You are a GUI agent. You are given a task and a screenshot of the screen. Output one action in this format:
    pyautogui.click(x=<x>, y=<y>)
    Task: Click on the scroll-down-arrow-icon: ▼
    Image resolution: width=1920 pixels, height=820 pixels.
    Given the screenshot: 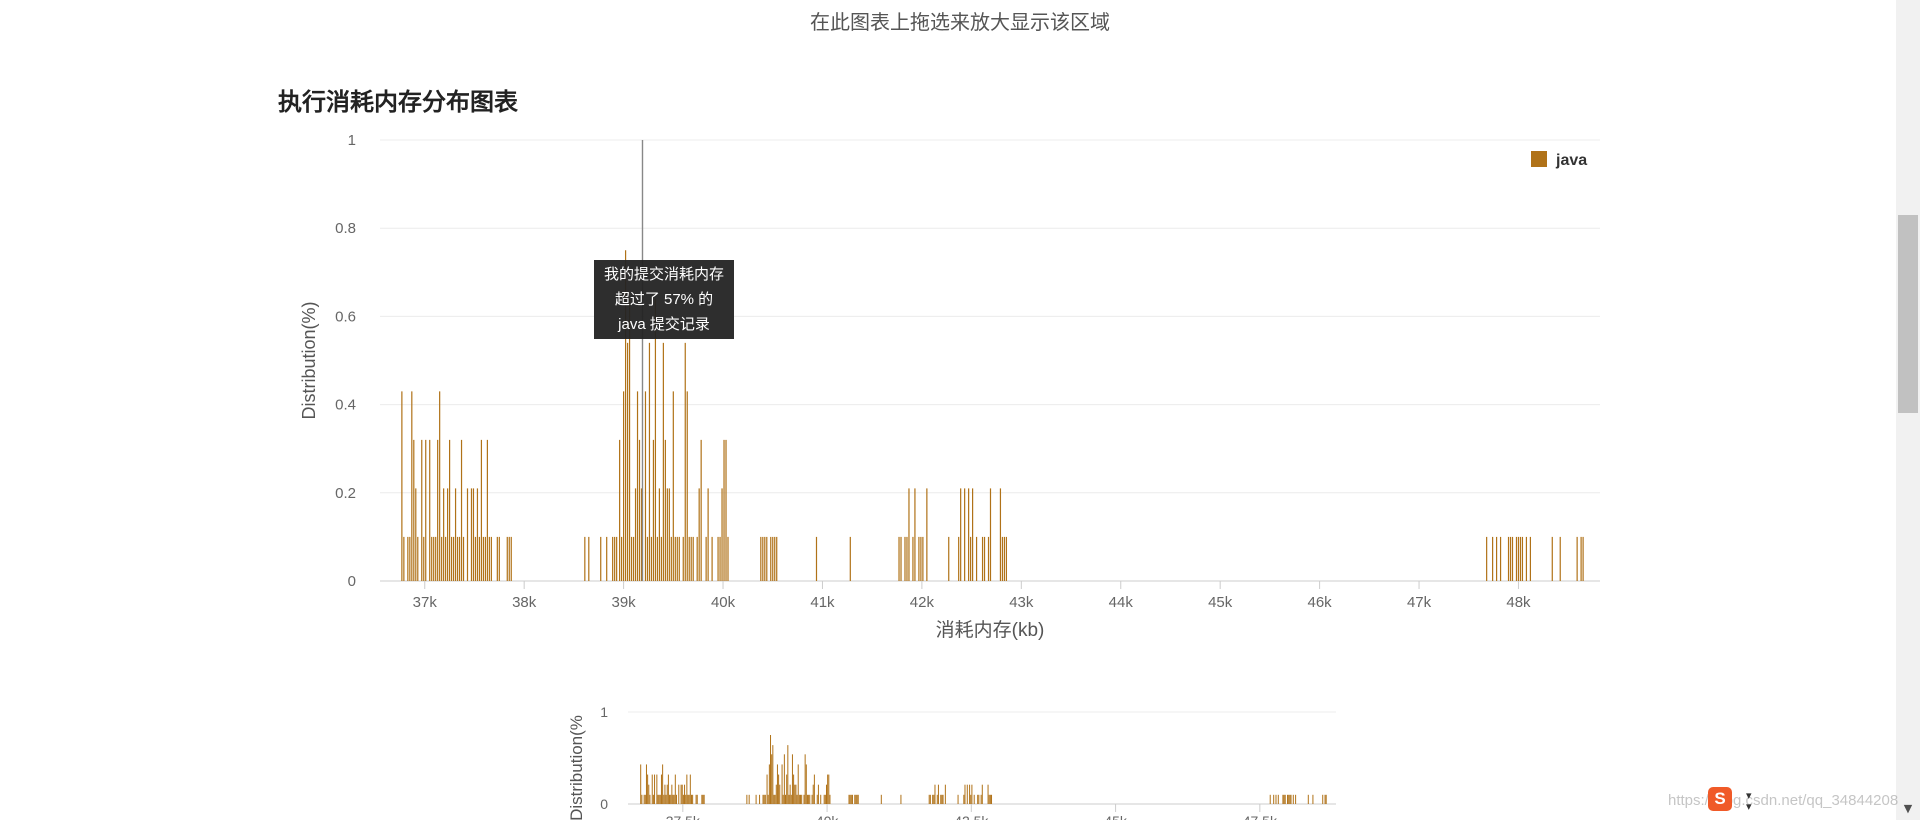 What is the action you would take?
    pyautogui.click(x=1908, y=808)
    